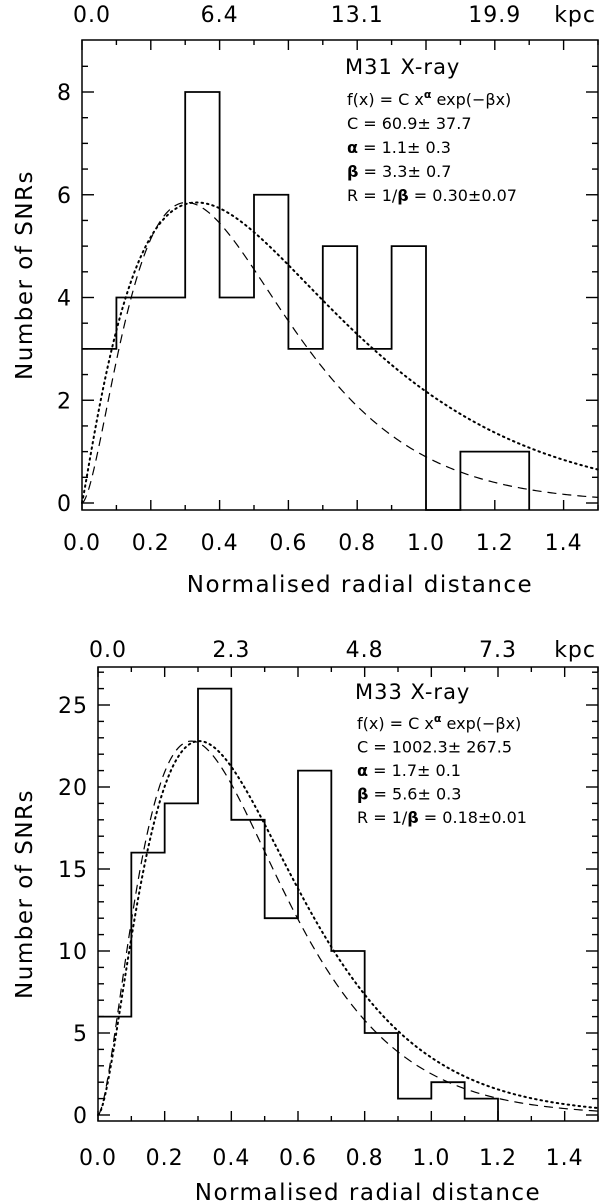  I want to click on m31-fit-beta: β = 3.3± 0.7, so click(399, 171).